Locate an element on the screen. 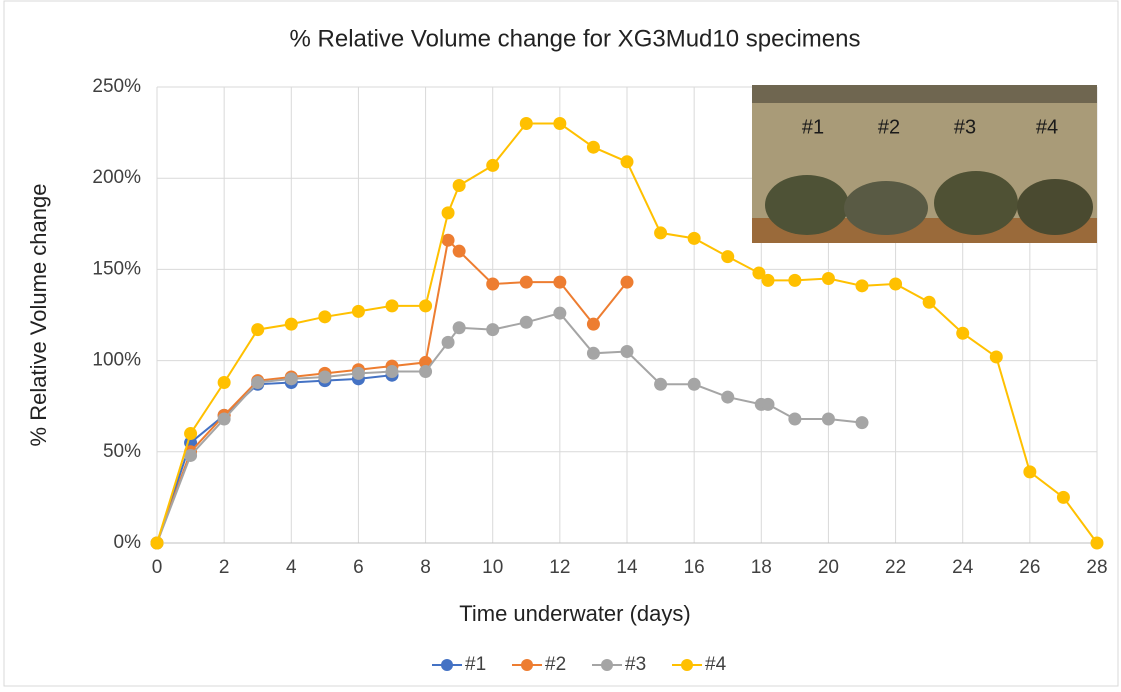  x-tick-label: 28 is located at coordinates (1096, 567).